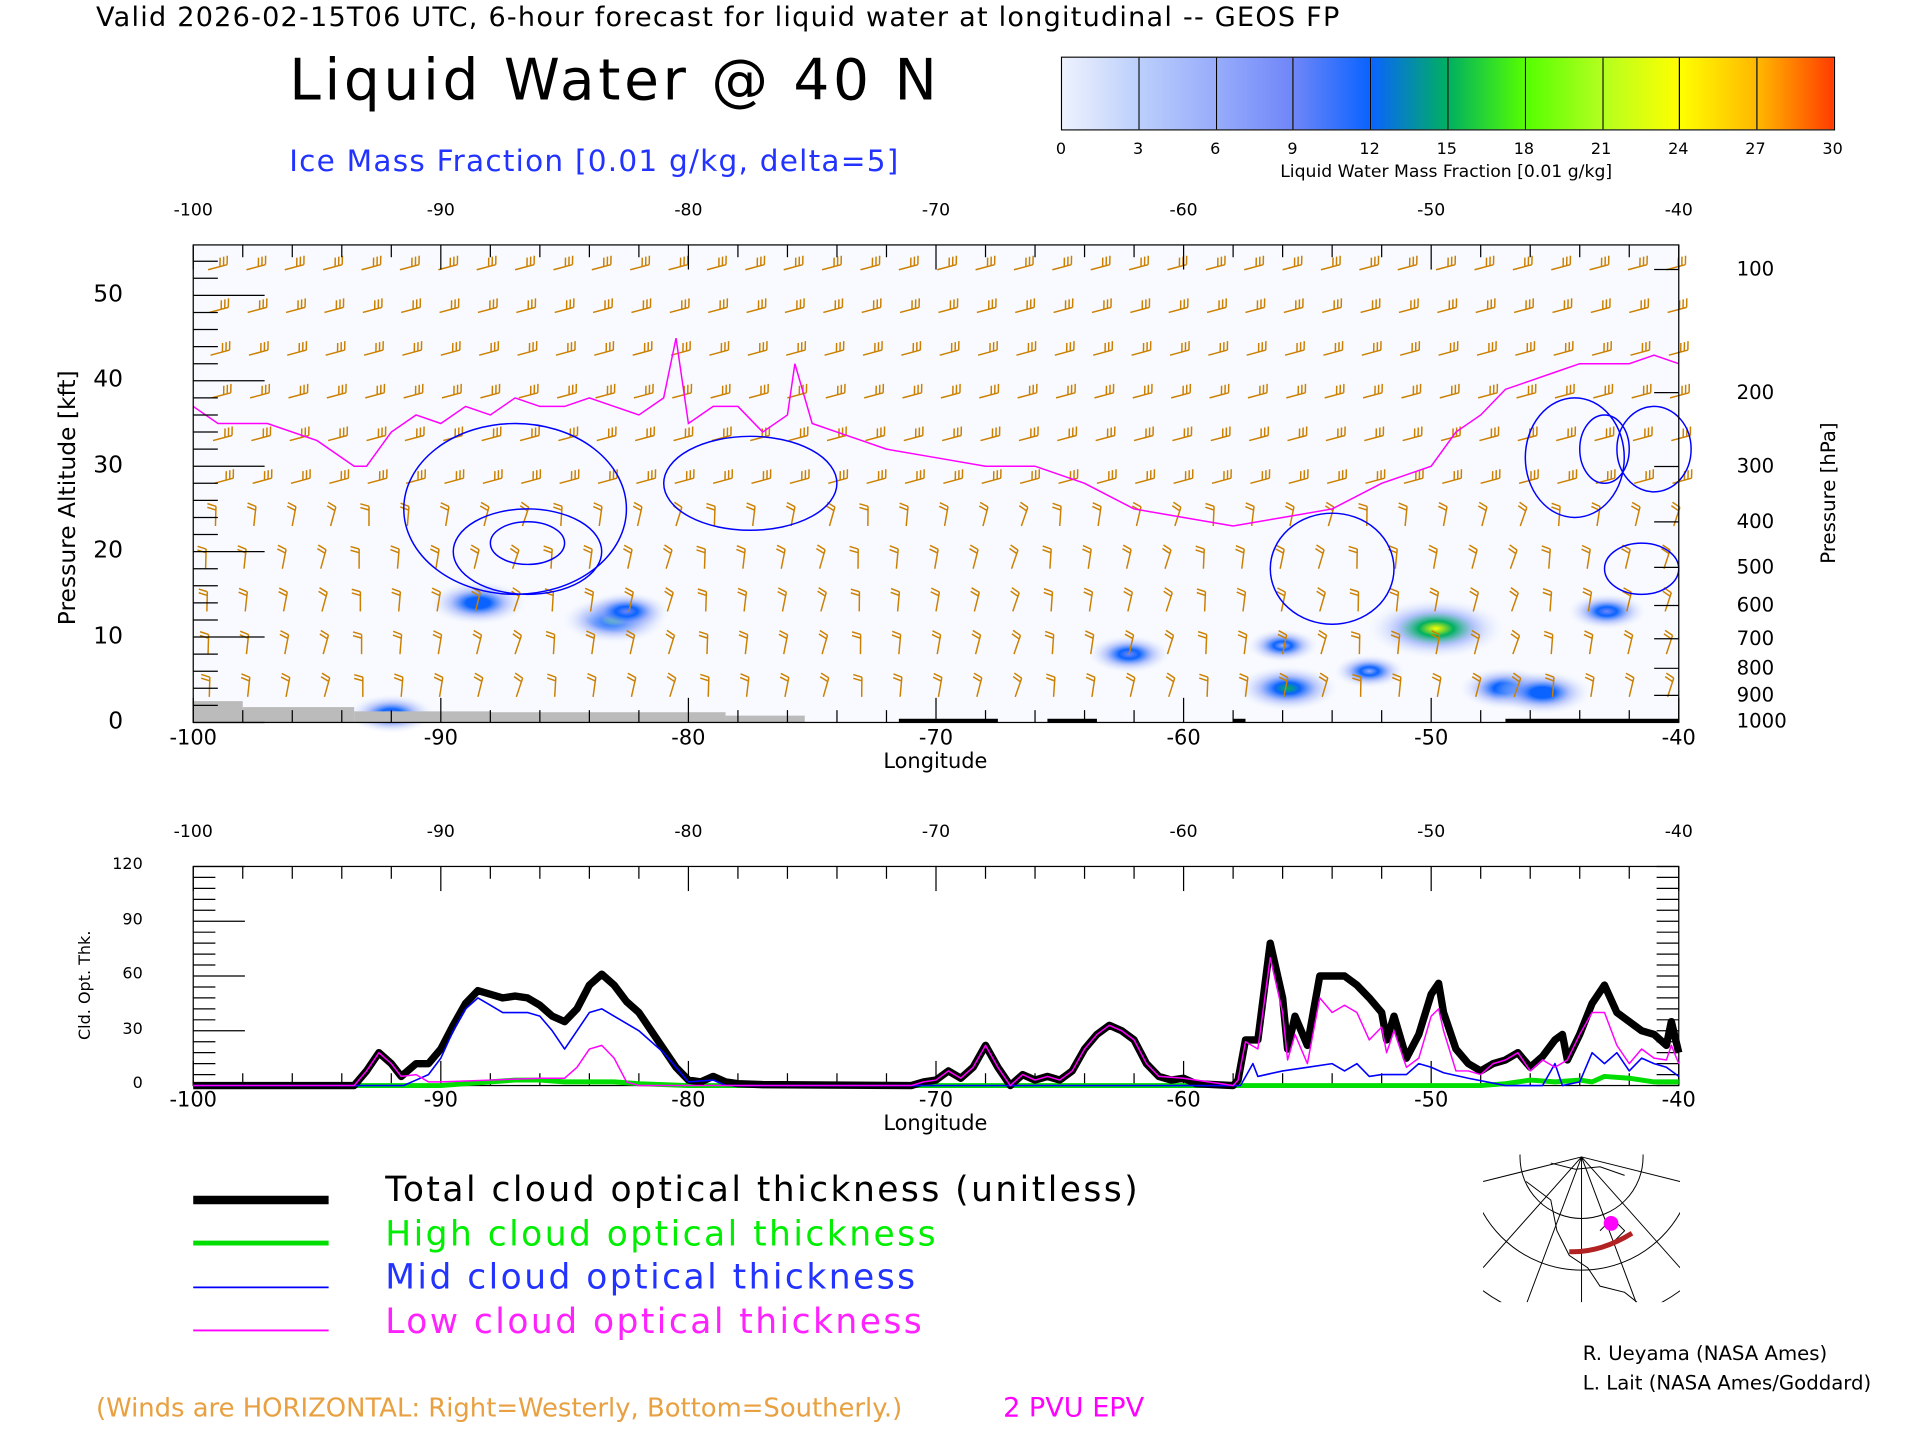  Describe the element at coordinates (1564, 93) in the screenshot. I see `colorbar-segment` at that location.